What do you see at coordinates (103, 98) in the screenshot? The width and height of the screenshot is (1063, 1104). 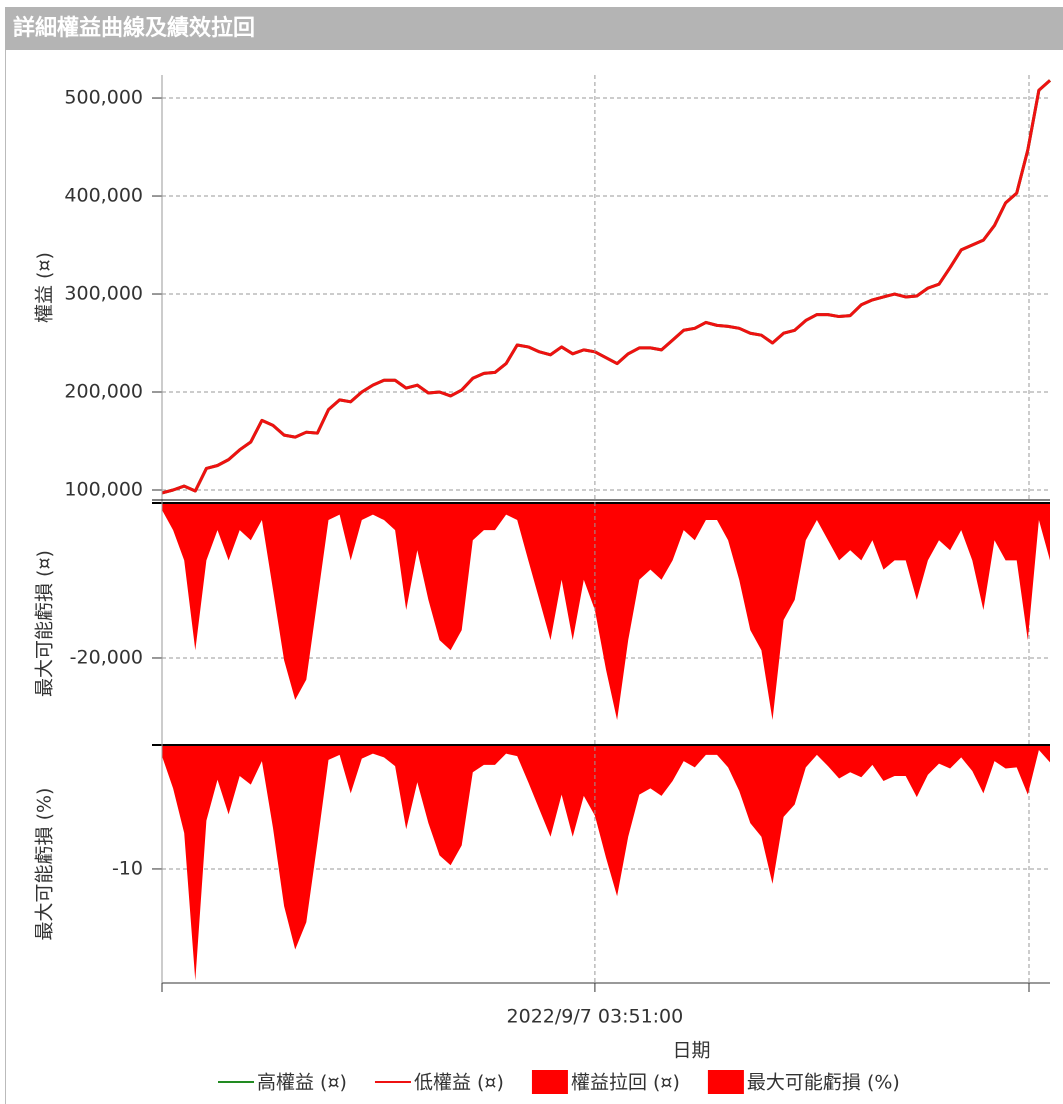 I see `y-tick-label: 500,000` at bounding box center [103, 98].